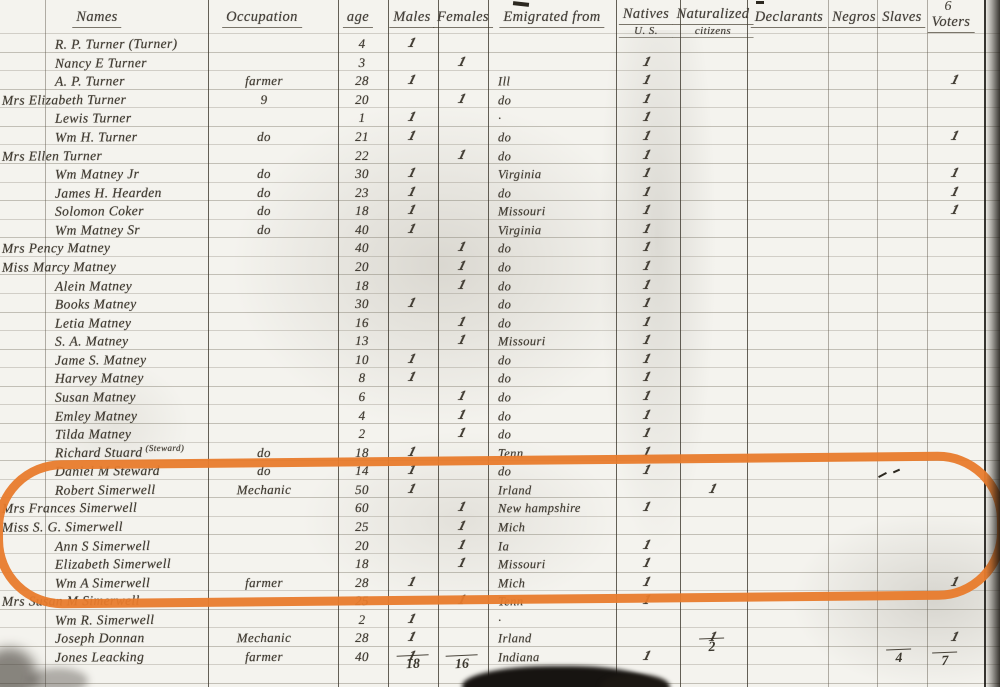 Image resolution: width=1000 pixels, height=687 pixels. I want to click on table-row: Letia Matney 16 1 do 1, so click(500, 321).